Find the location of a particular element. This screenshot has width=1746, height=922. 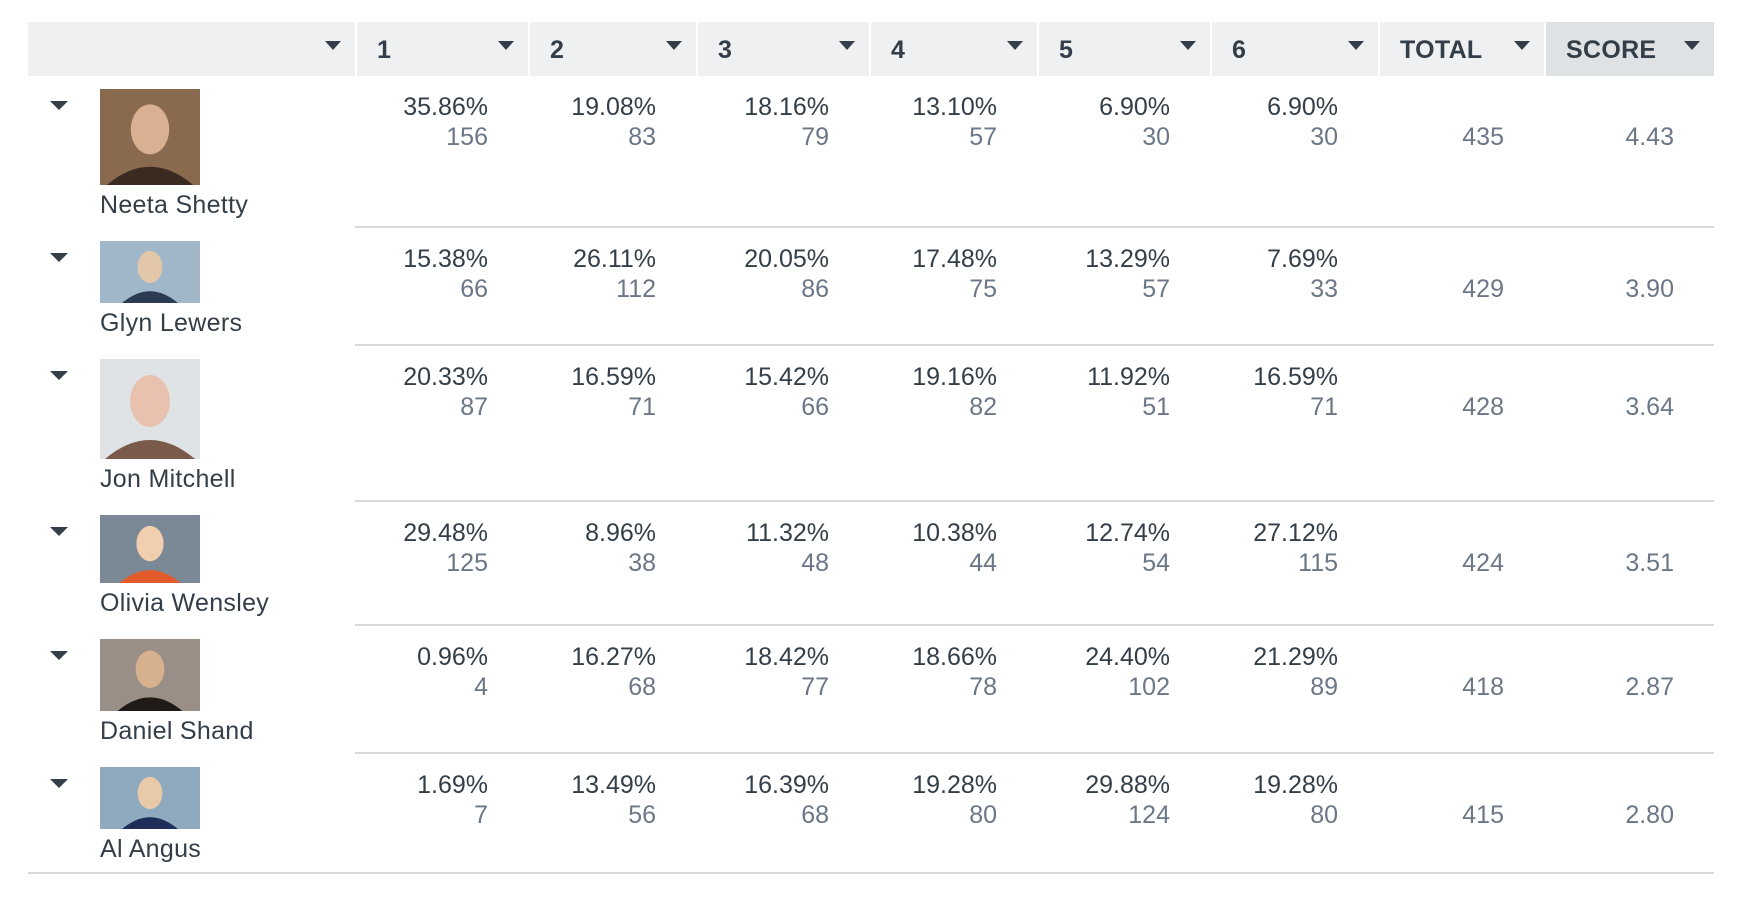

header-col-3: 3 is located at coordinates (782, 49).